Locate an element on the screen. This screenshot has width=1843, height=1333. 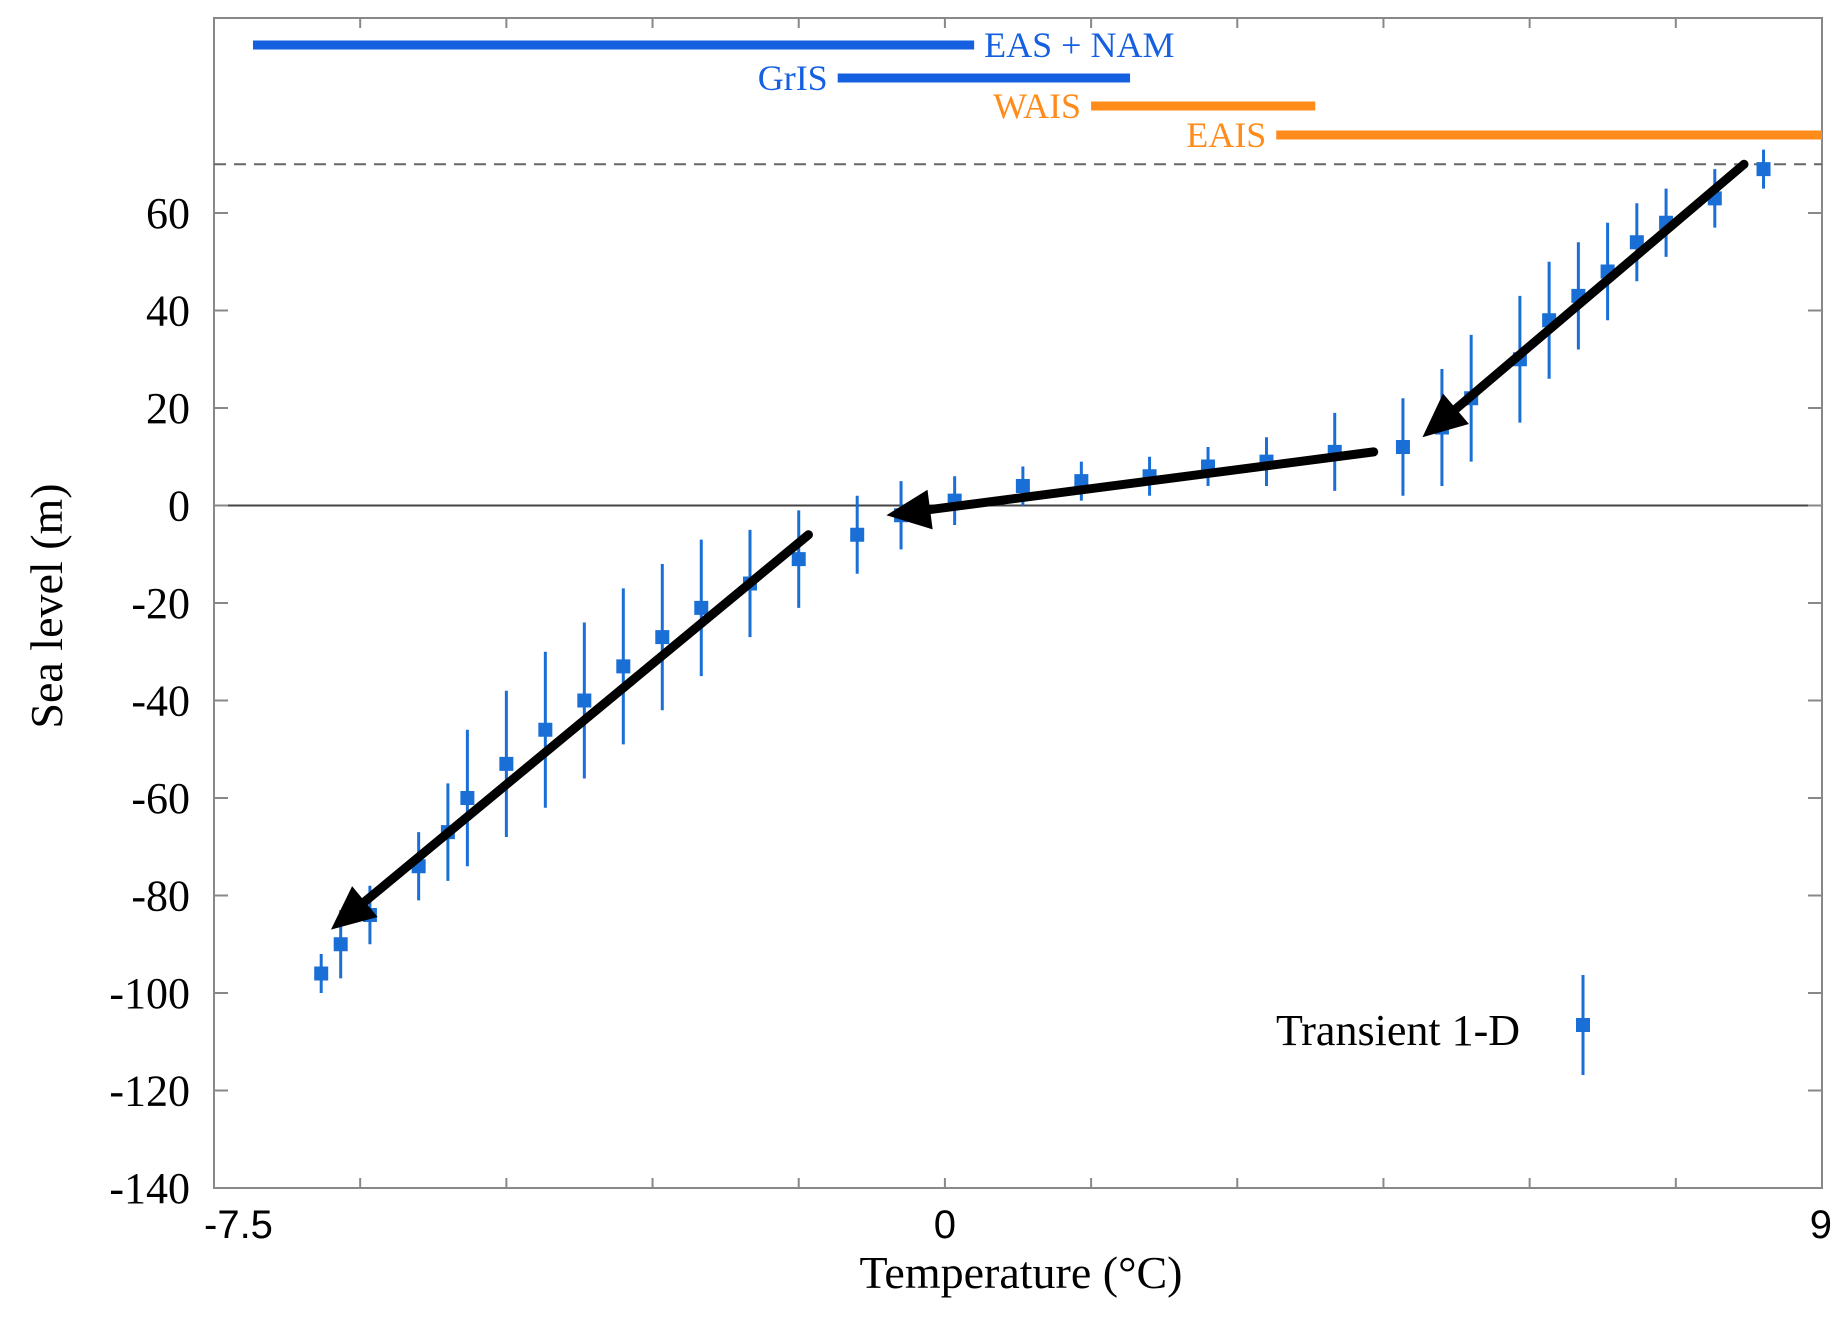
x-tick-label: 9 is located at coordinates (1821, 1225).